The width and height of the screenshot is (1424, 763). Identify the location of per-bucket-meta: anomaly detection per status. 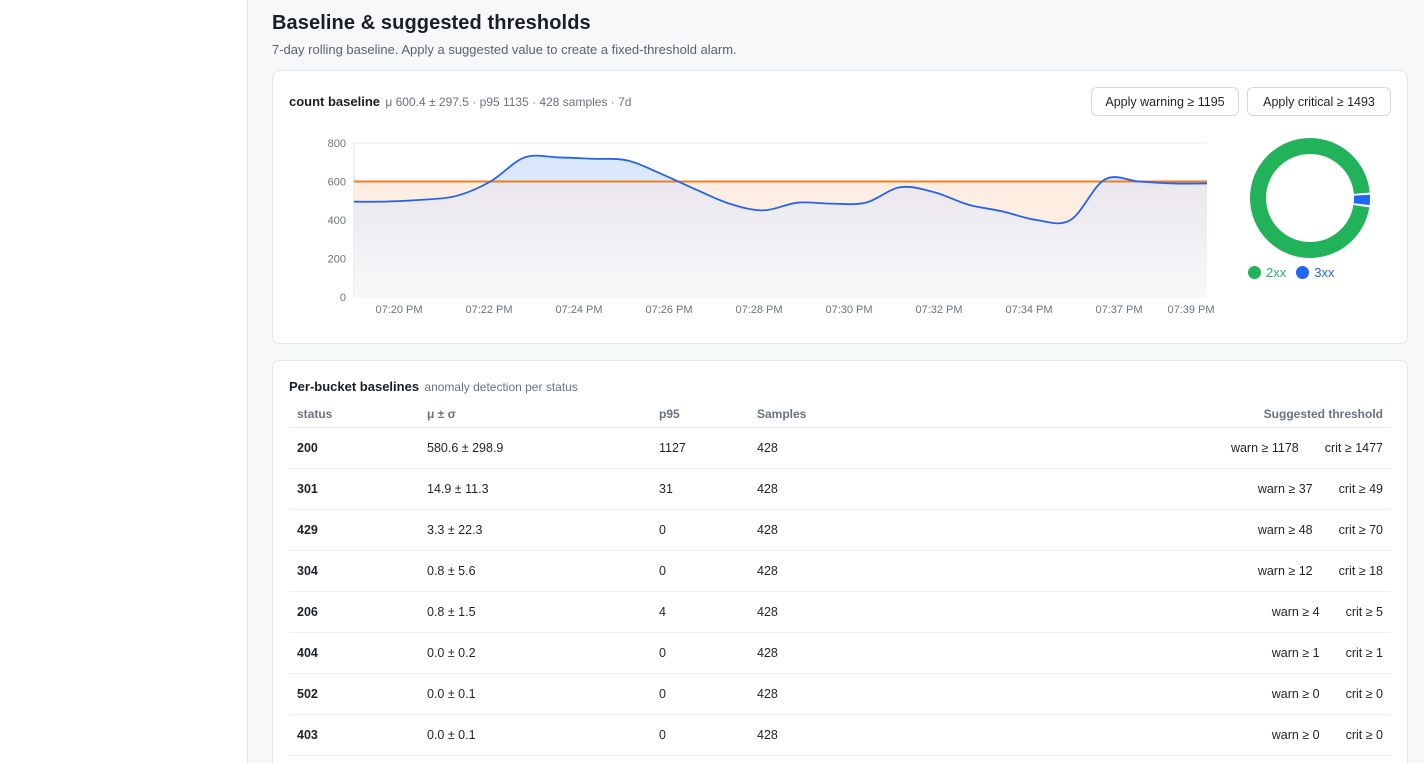
(501, 387).